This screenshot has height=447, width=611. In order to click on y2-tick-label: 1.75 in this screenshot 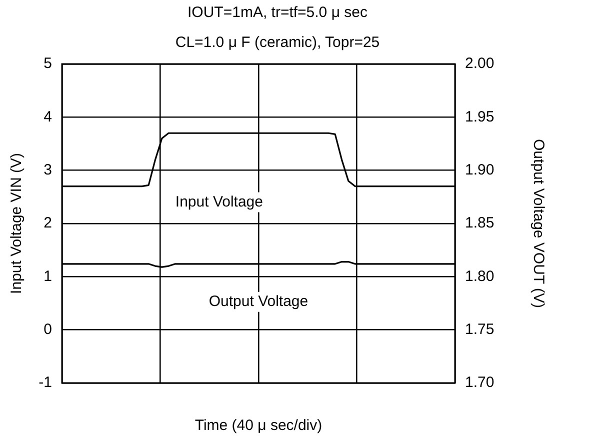, I will do `click(479, 329)`.